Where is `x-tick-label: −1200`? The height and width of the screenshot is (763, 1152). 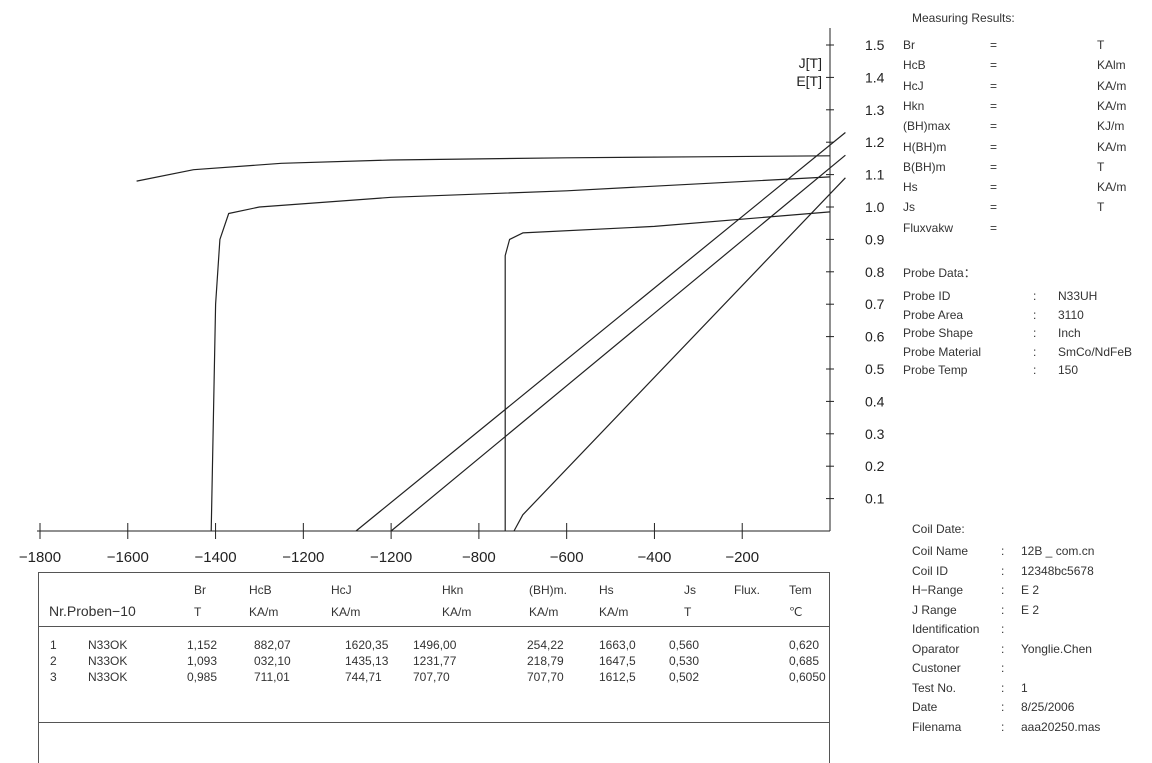 x-tick-label: −1200 is located at coordinates (391, 557).